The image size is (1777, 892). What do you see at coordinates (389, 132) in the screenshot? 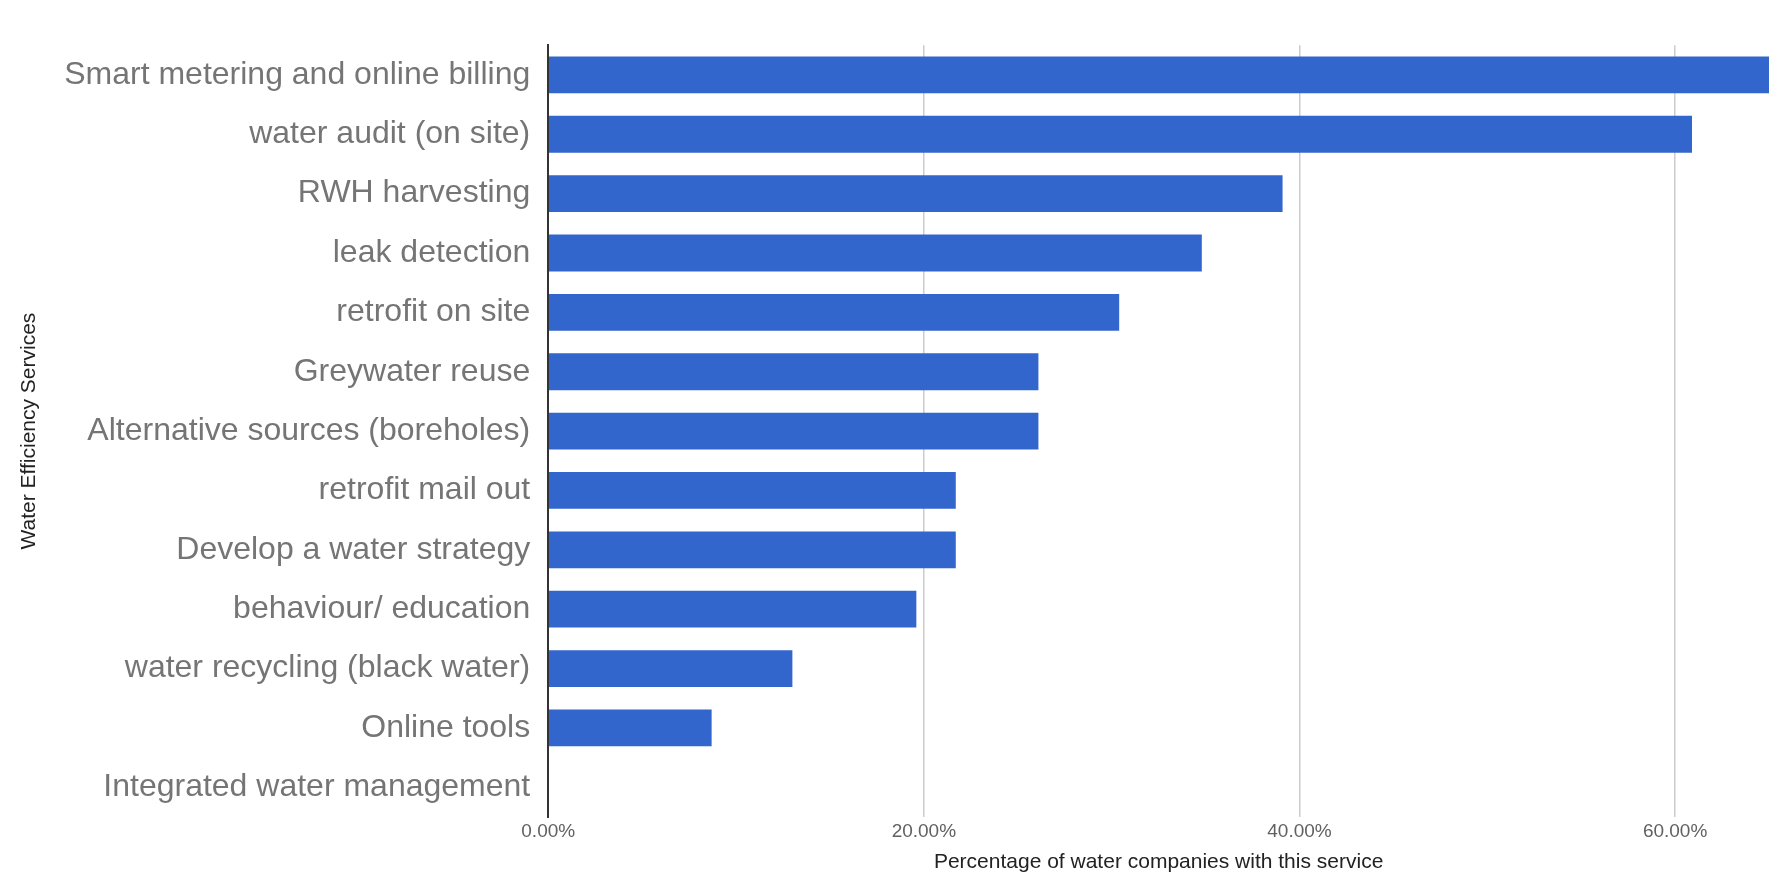
I see `y-tick-label: water audit (on site)` at bounding box center [389, 132].